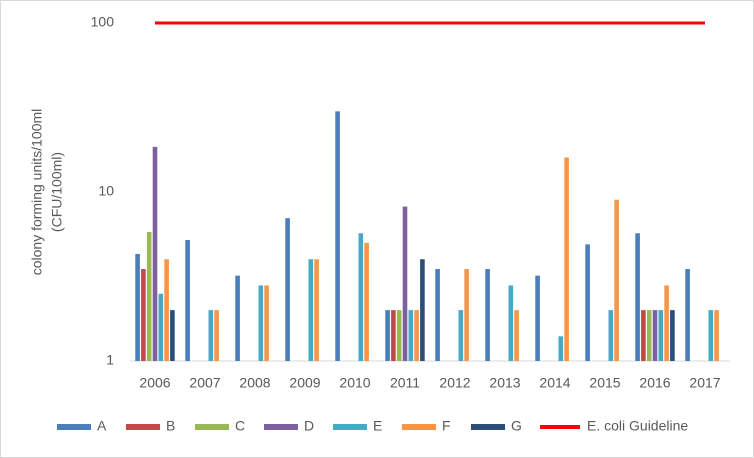  I want to click on x-tick-label: 2016, so click(654, 383).